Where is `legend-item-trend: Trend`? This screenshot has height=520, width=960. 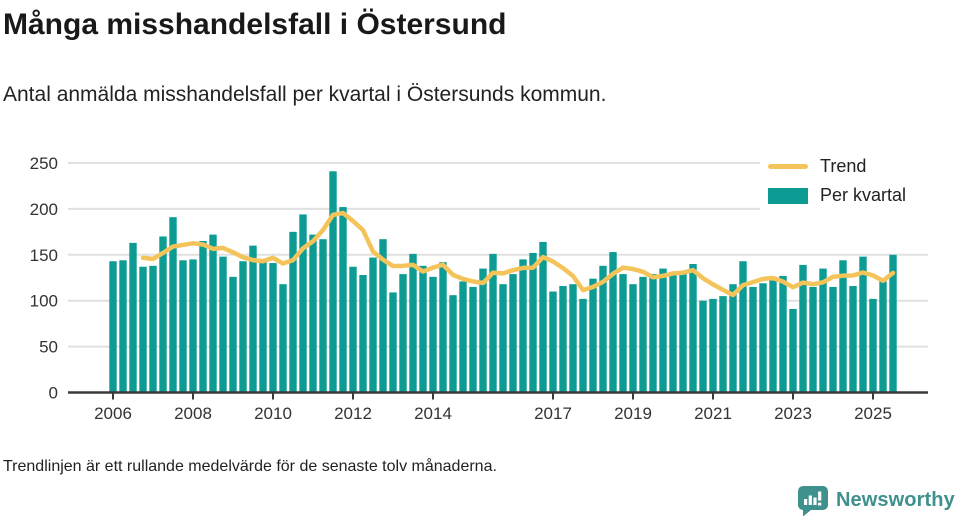 legend-item-trend: Trend is located at coordinates (851, 166).